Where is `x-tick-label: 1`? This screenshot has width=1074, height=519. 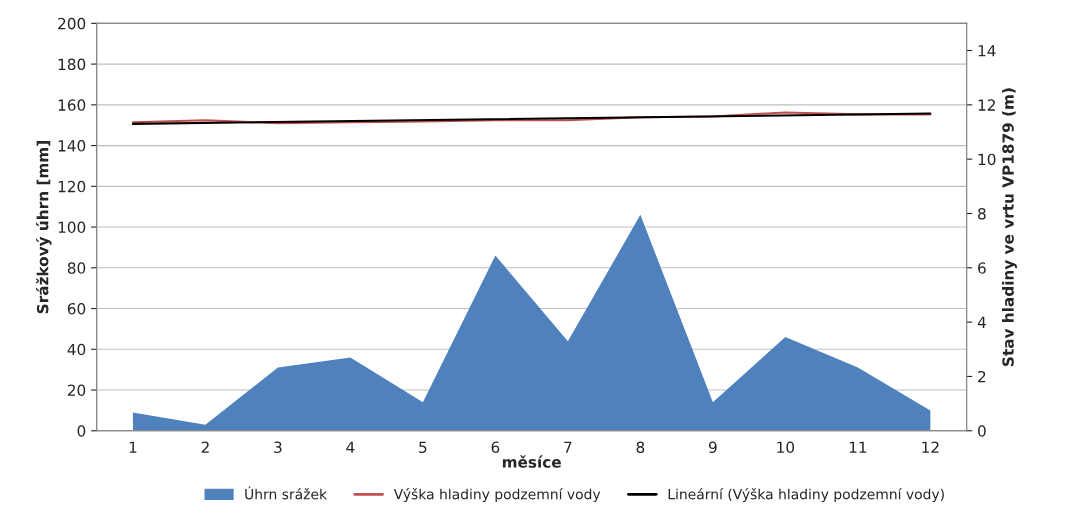
x-tick-label: 1 is located at coordinates (133, 447).